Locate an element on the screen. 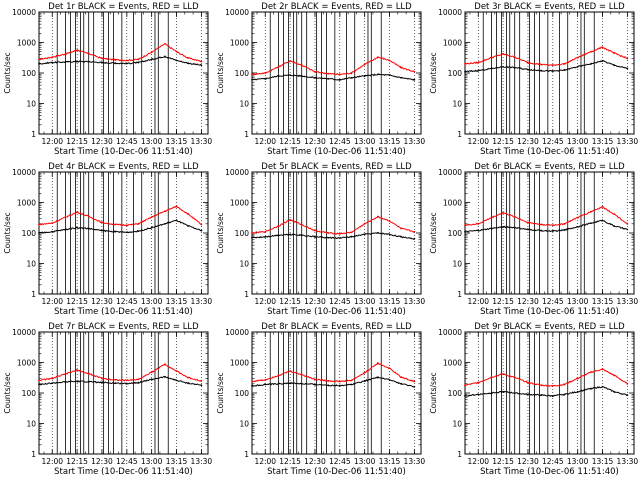  events-series-line is located at coordinates (546, 226).